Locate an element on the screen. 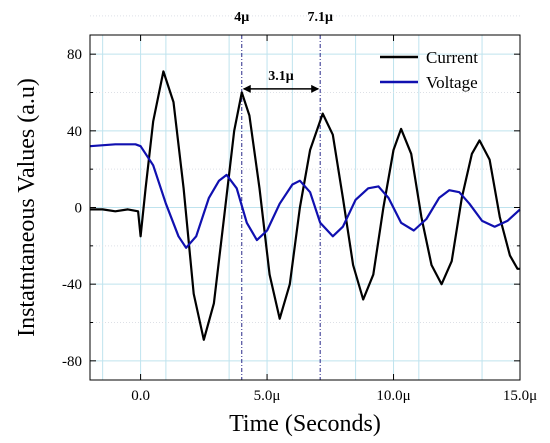 The height and width of the screenshot is (443, 550). y-tick-label: -80 is located at coordinates (72, 362).